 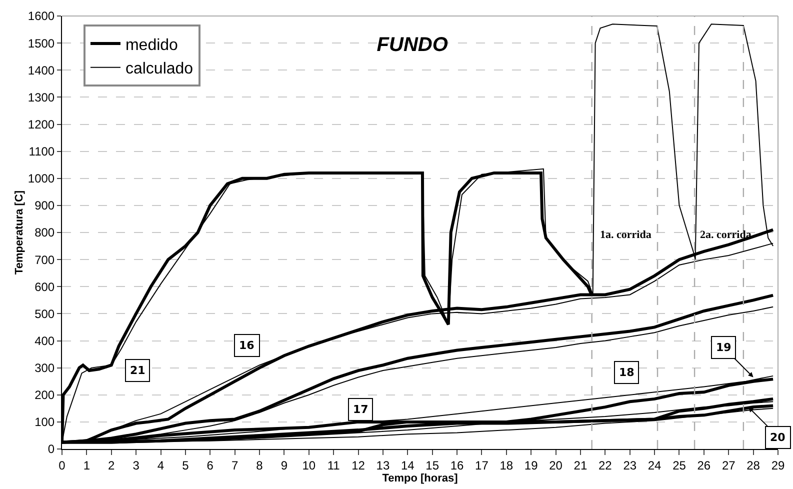 I want to click on x-tick-label: 15, so click(x=433, y=465).